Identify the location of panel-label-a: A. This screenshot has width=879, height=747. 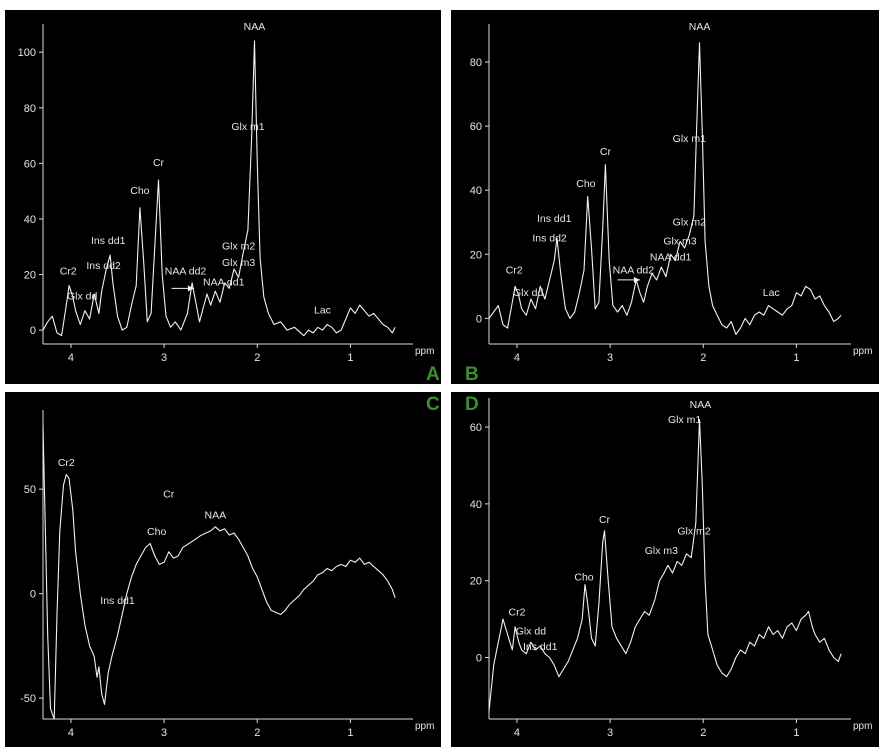
(433, 374).